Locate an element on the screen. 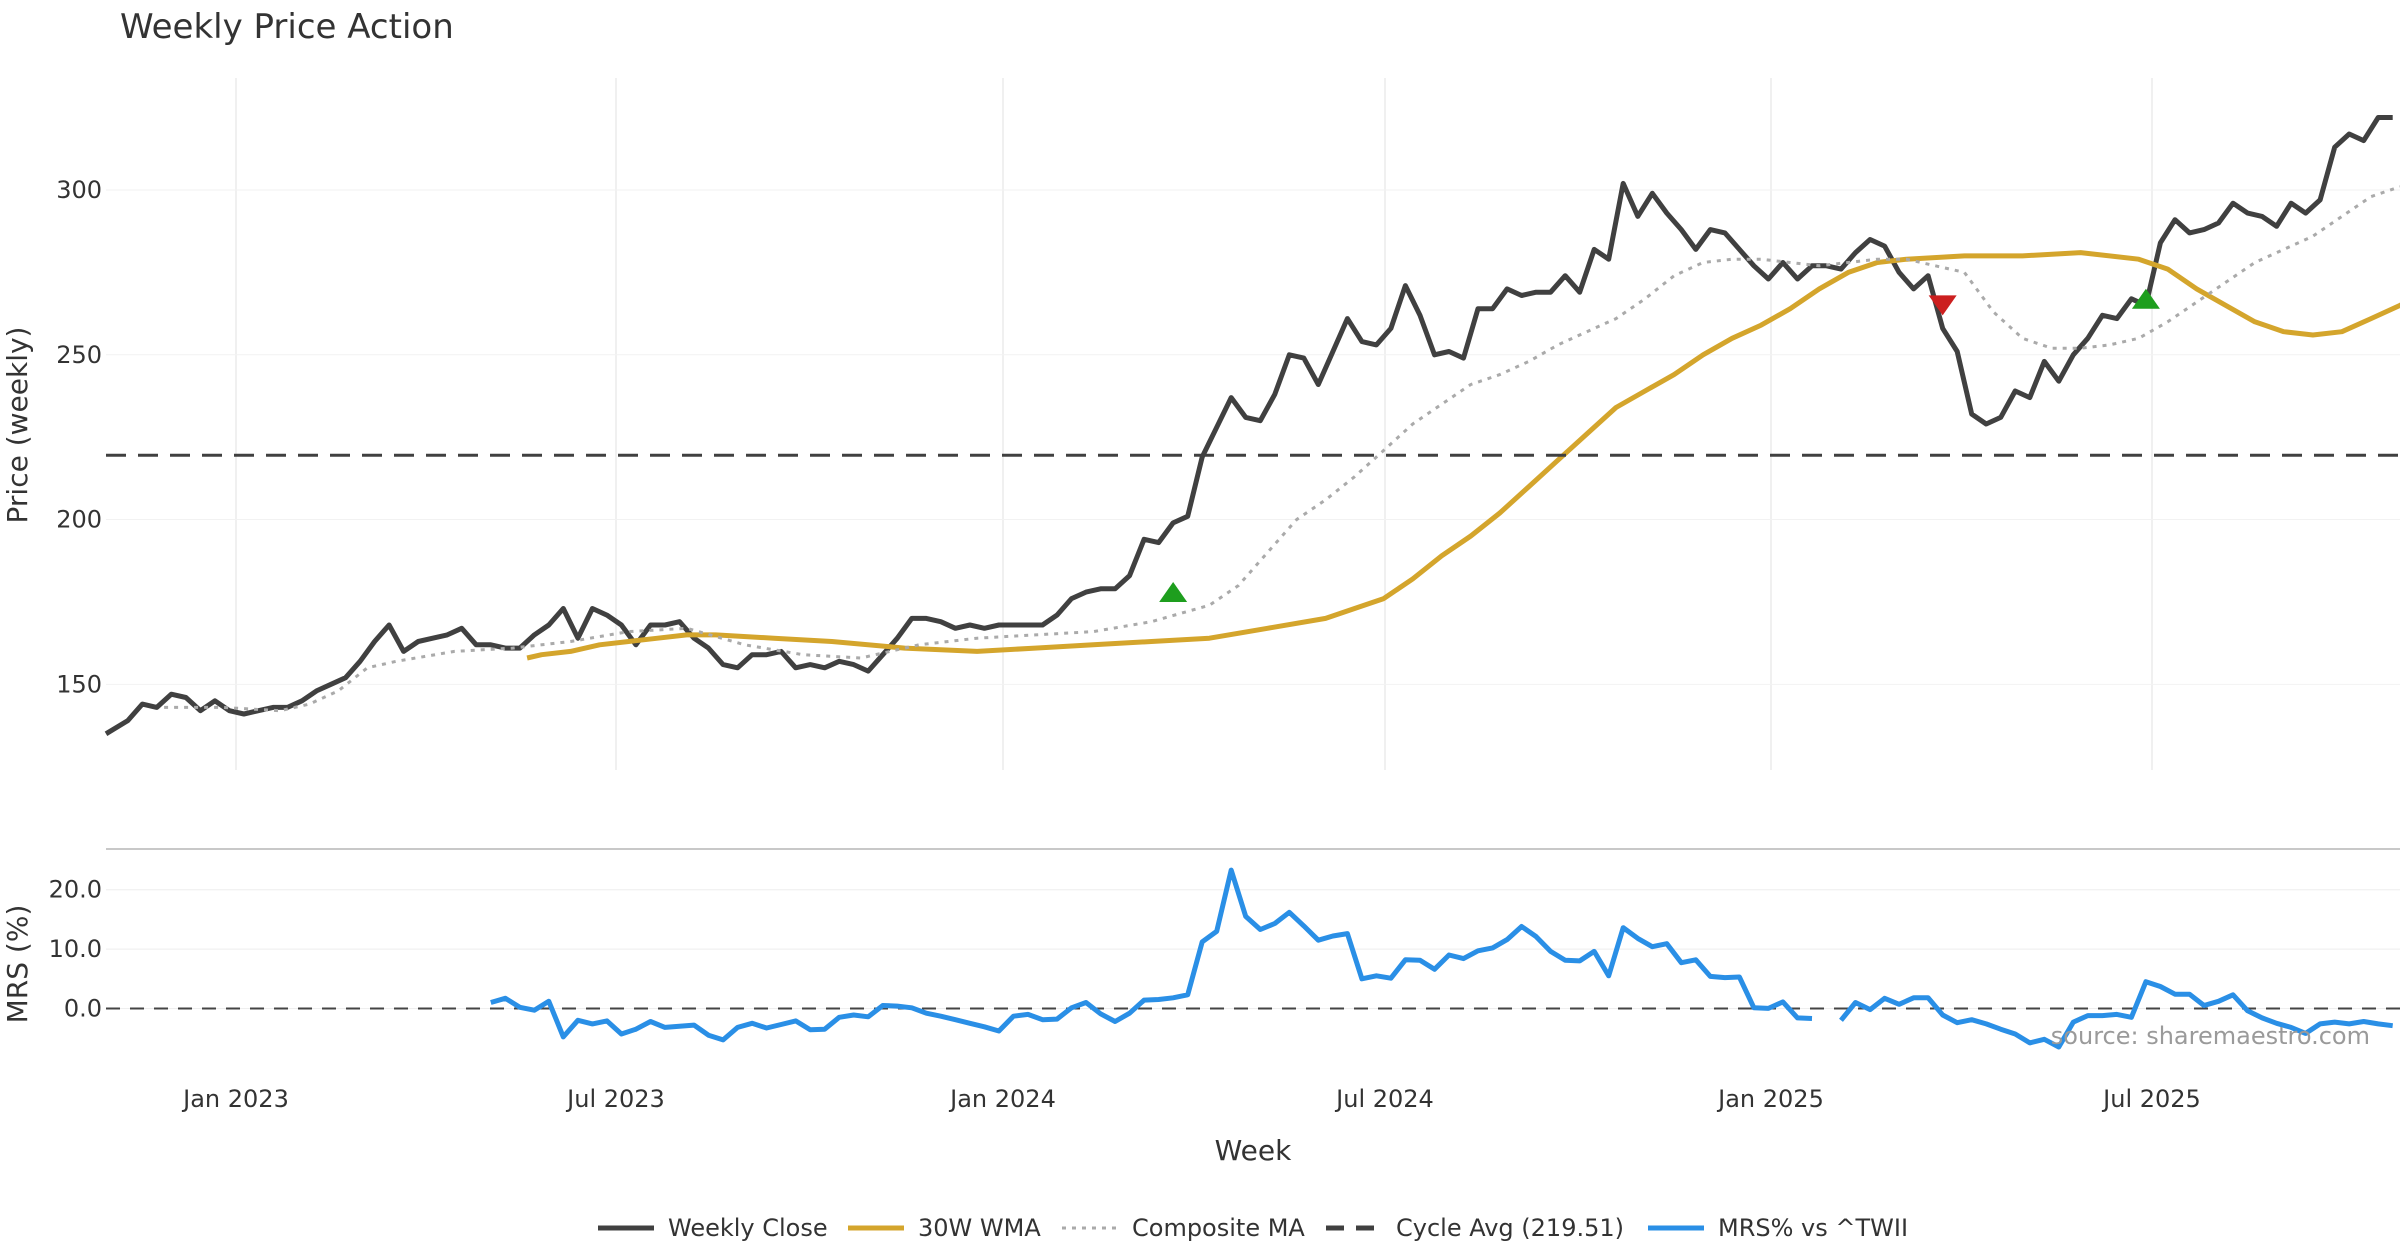  mrs-tick-label: 10.0 is located at coordinates (75, 949).